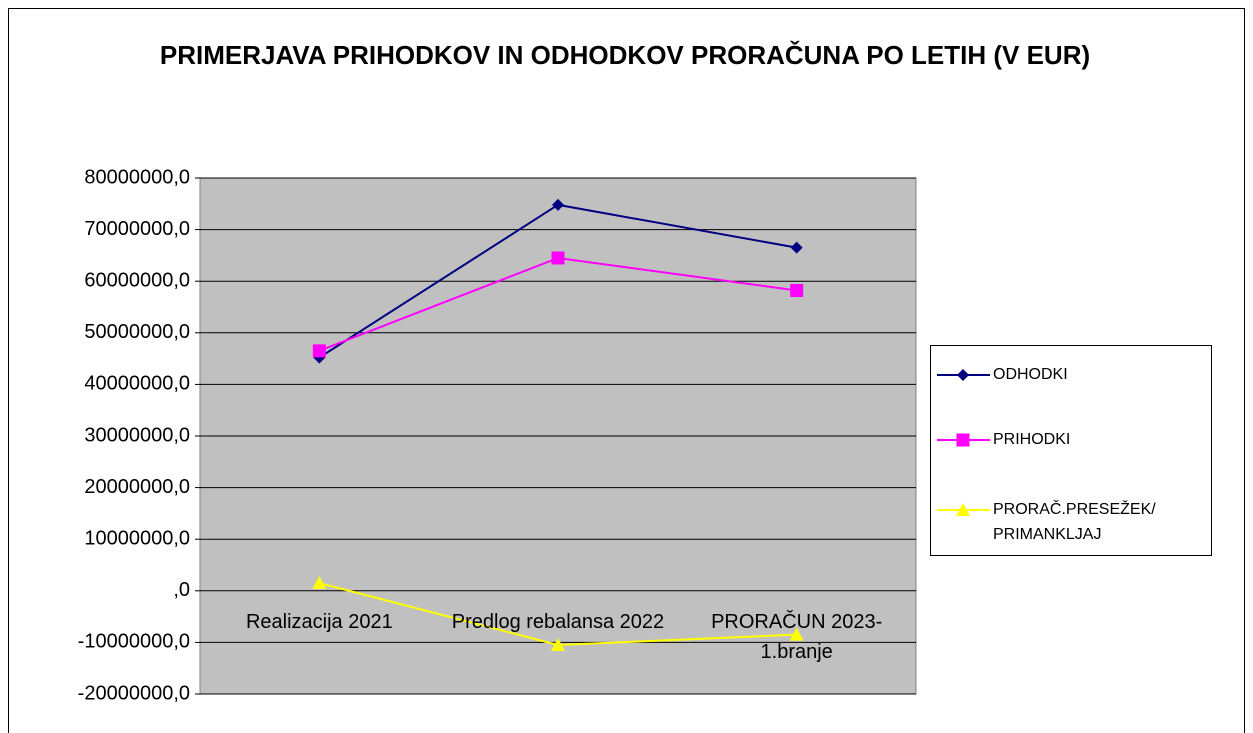  I want to click on y-tick-label: 40000000,0, so click(137, 384).